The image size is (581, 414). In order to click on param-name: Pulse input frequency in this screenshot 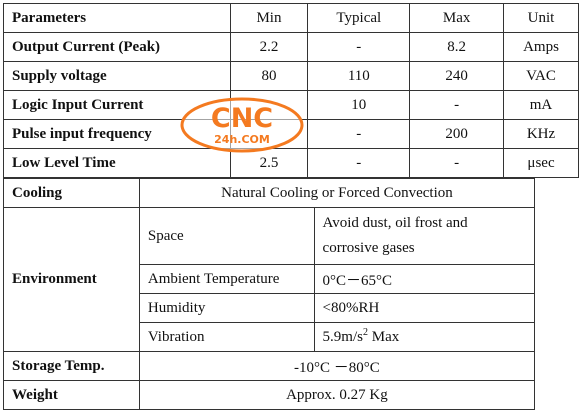, I will do `click(117, 134)`.